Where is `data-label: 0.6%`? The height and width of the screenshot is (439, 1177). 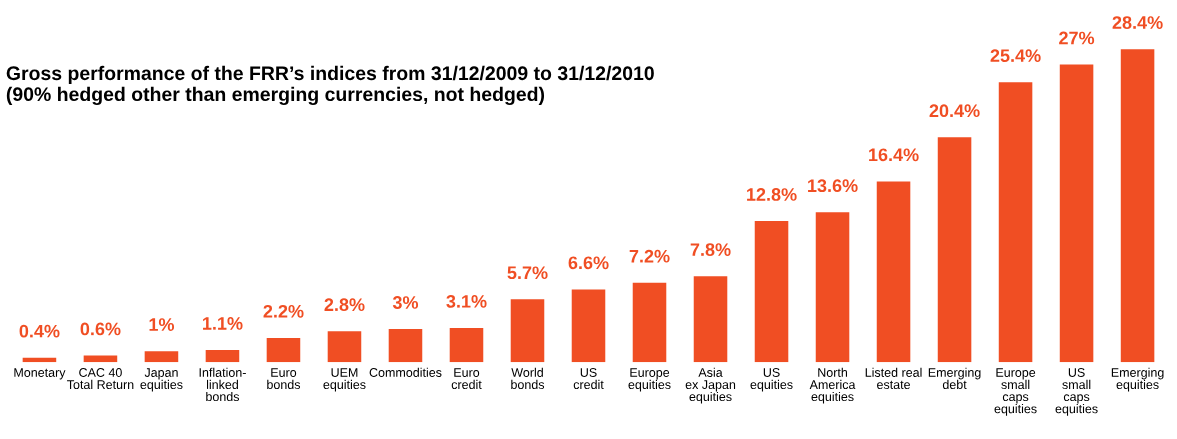 data-label: 0.6% is located at coordinates (100, 329).